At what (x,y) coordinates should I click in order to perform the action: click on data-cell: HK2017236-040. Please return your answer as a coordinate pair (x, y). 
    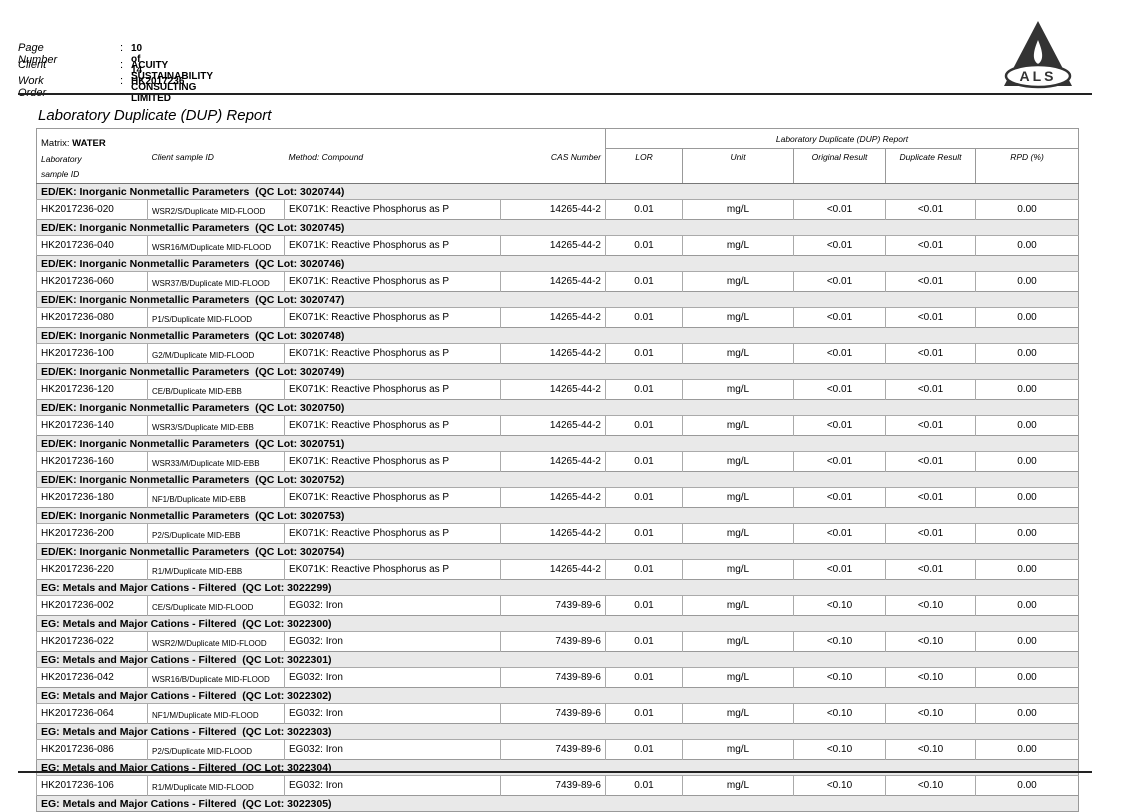
    Looking at the image, I should click on (92, 245).